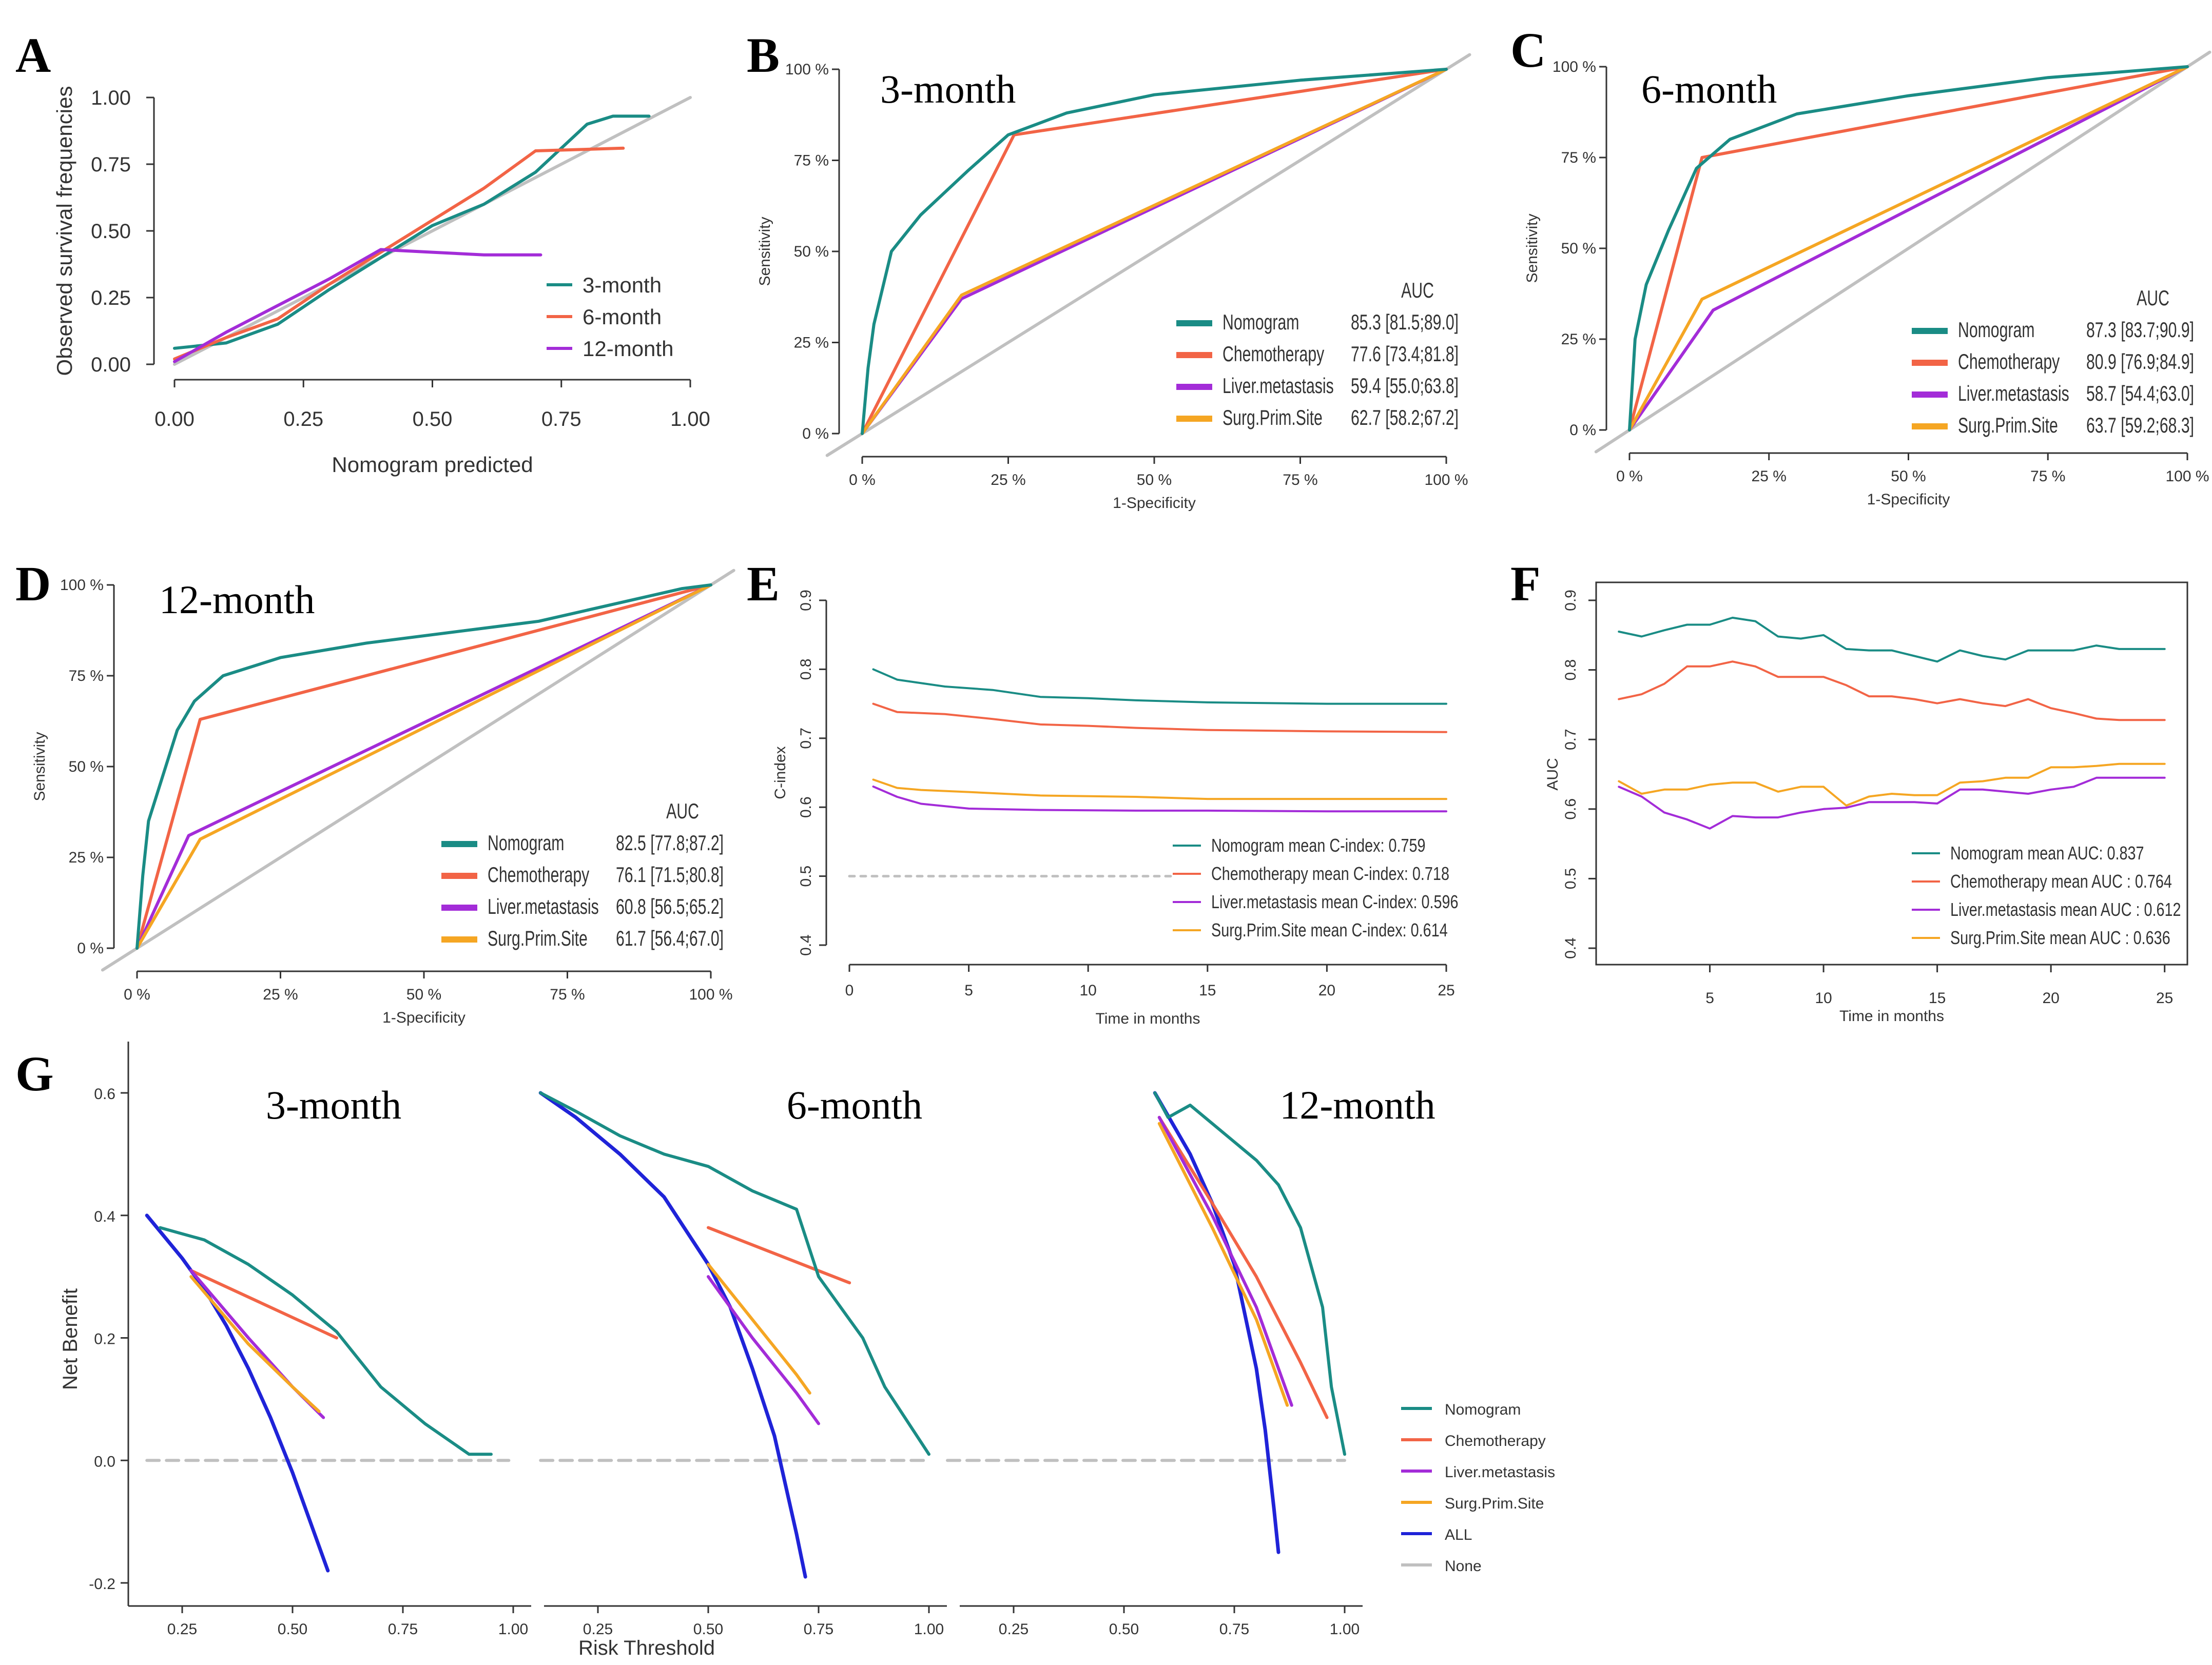 This screenshot has width=2212, height=1665. What do you see at coordinates (2047, 476) in the screenshot?
I see `x-tick-label-c: 75 %` at bounding box center [2047, 476].